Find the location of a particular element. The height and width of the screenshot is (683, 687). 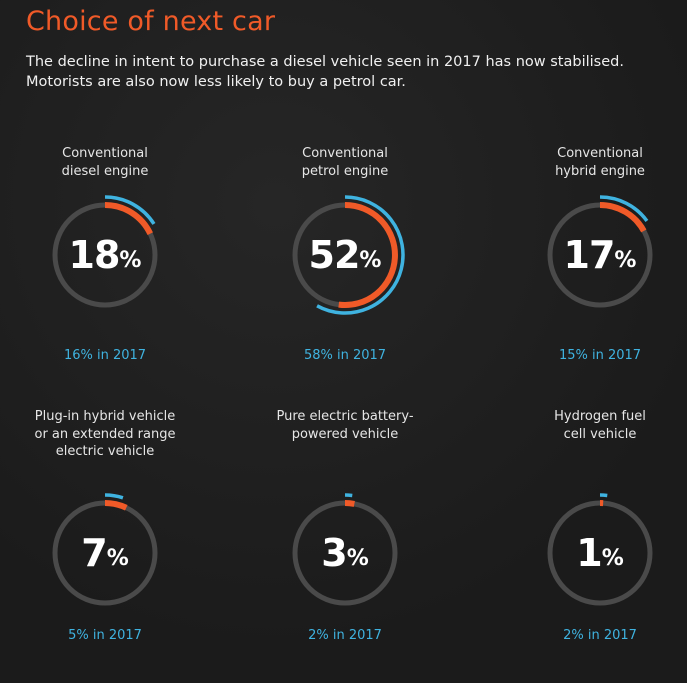

donut-value-number: 52 is located at coordinates (334, 255).